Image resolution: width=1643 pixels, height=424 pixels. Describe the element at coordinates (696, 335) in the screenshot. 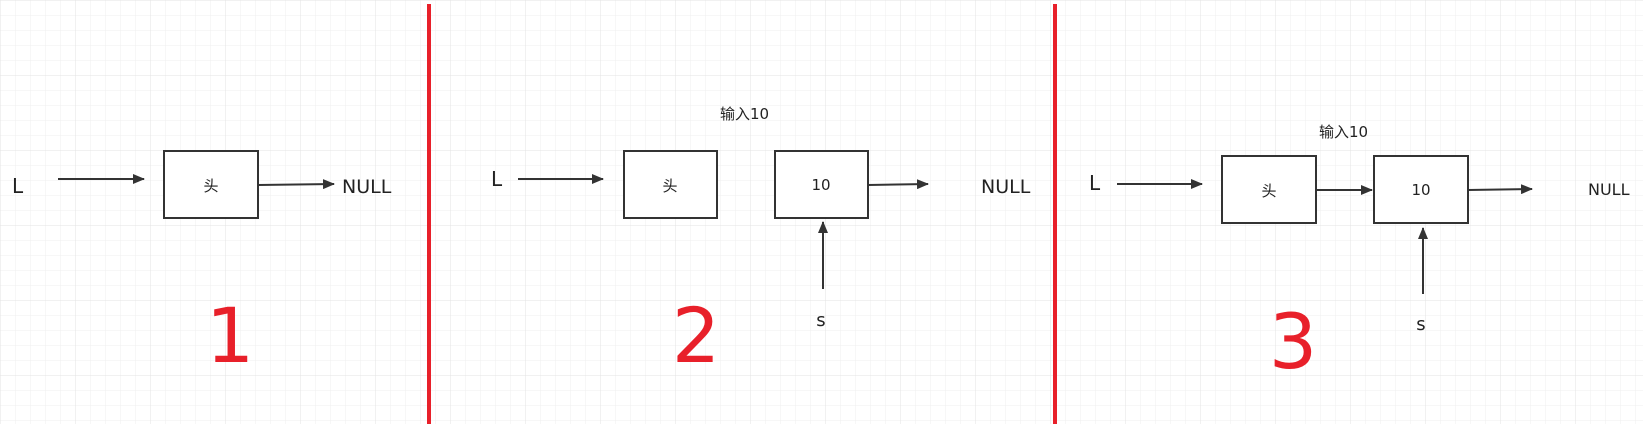

I see `step-number: 2` at that location.